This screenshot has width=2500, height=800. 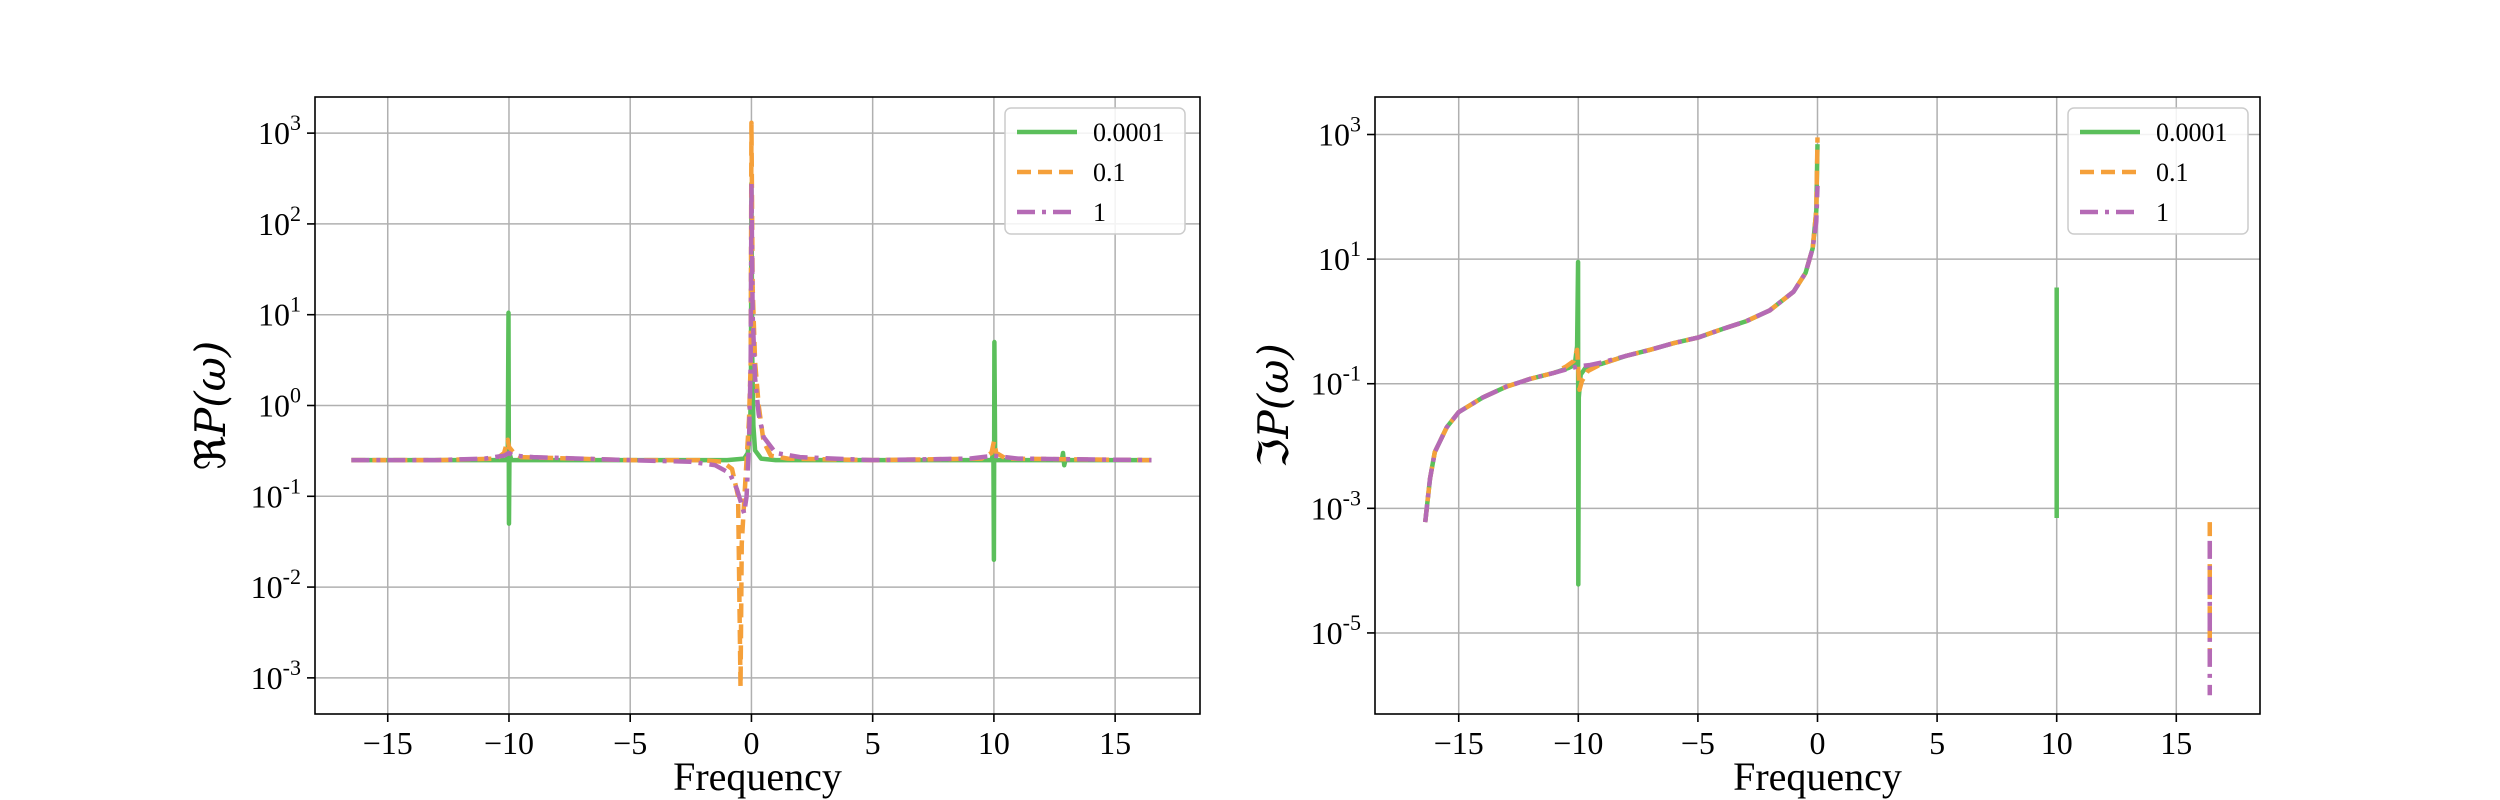 I want to click on series-line-1-seg0, so click(x=1621, y=354).